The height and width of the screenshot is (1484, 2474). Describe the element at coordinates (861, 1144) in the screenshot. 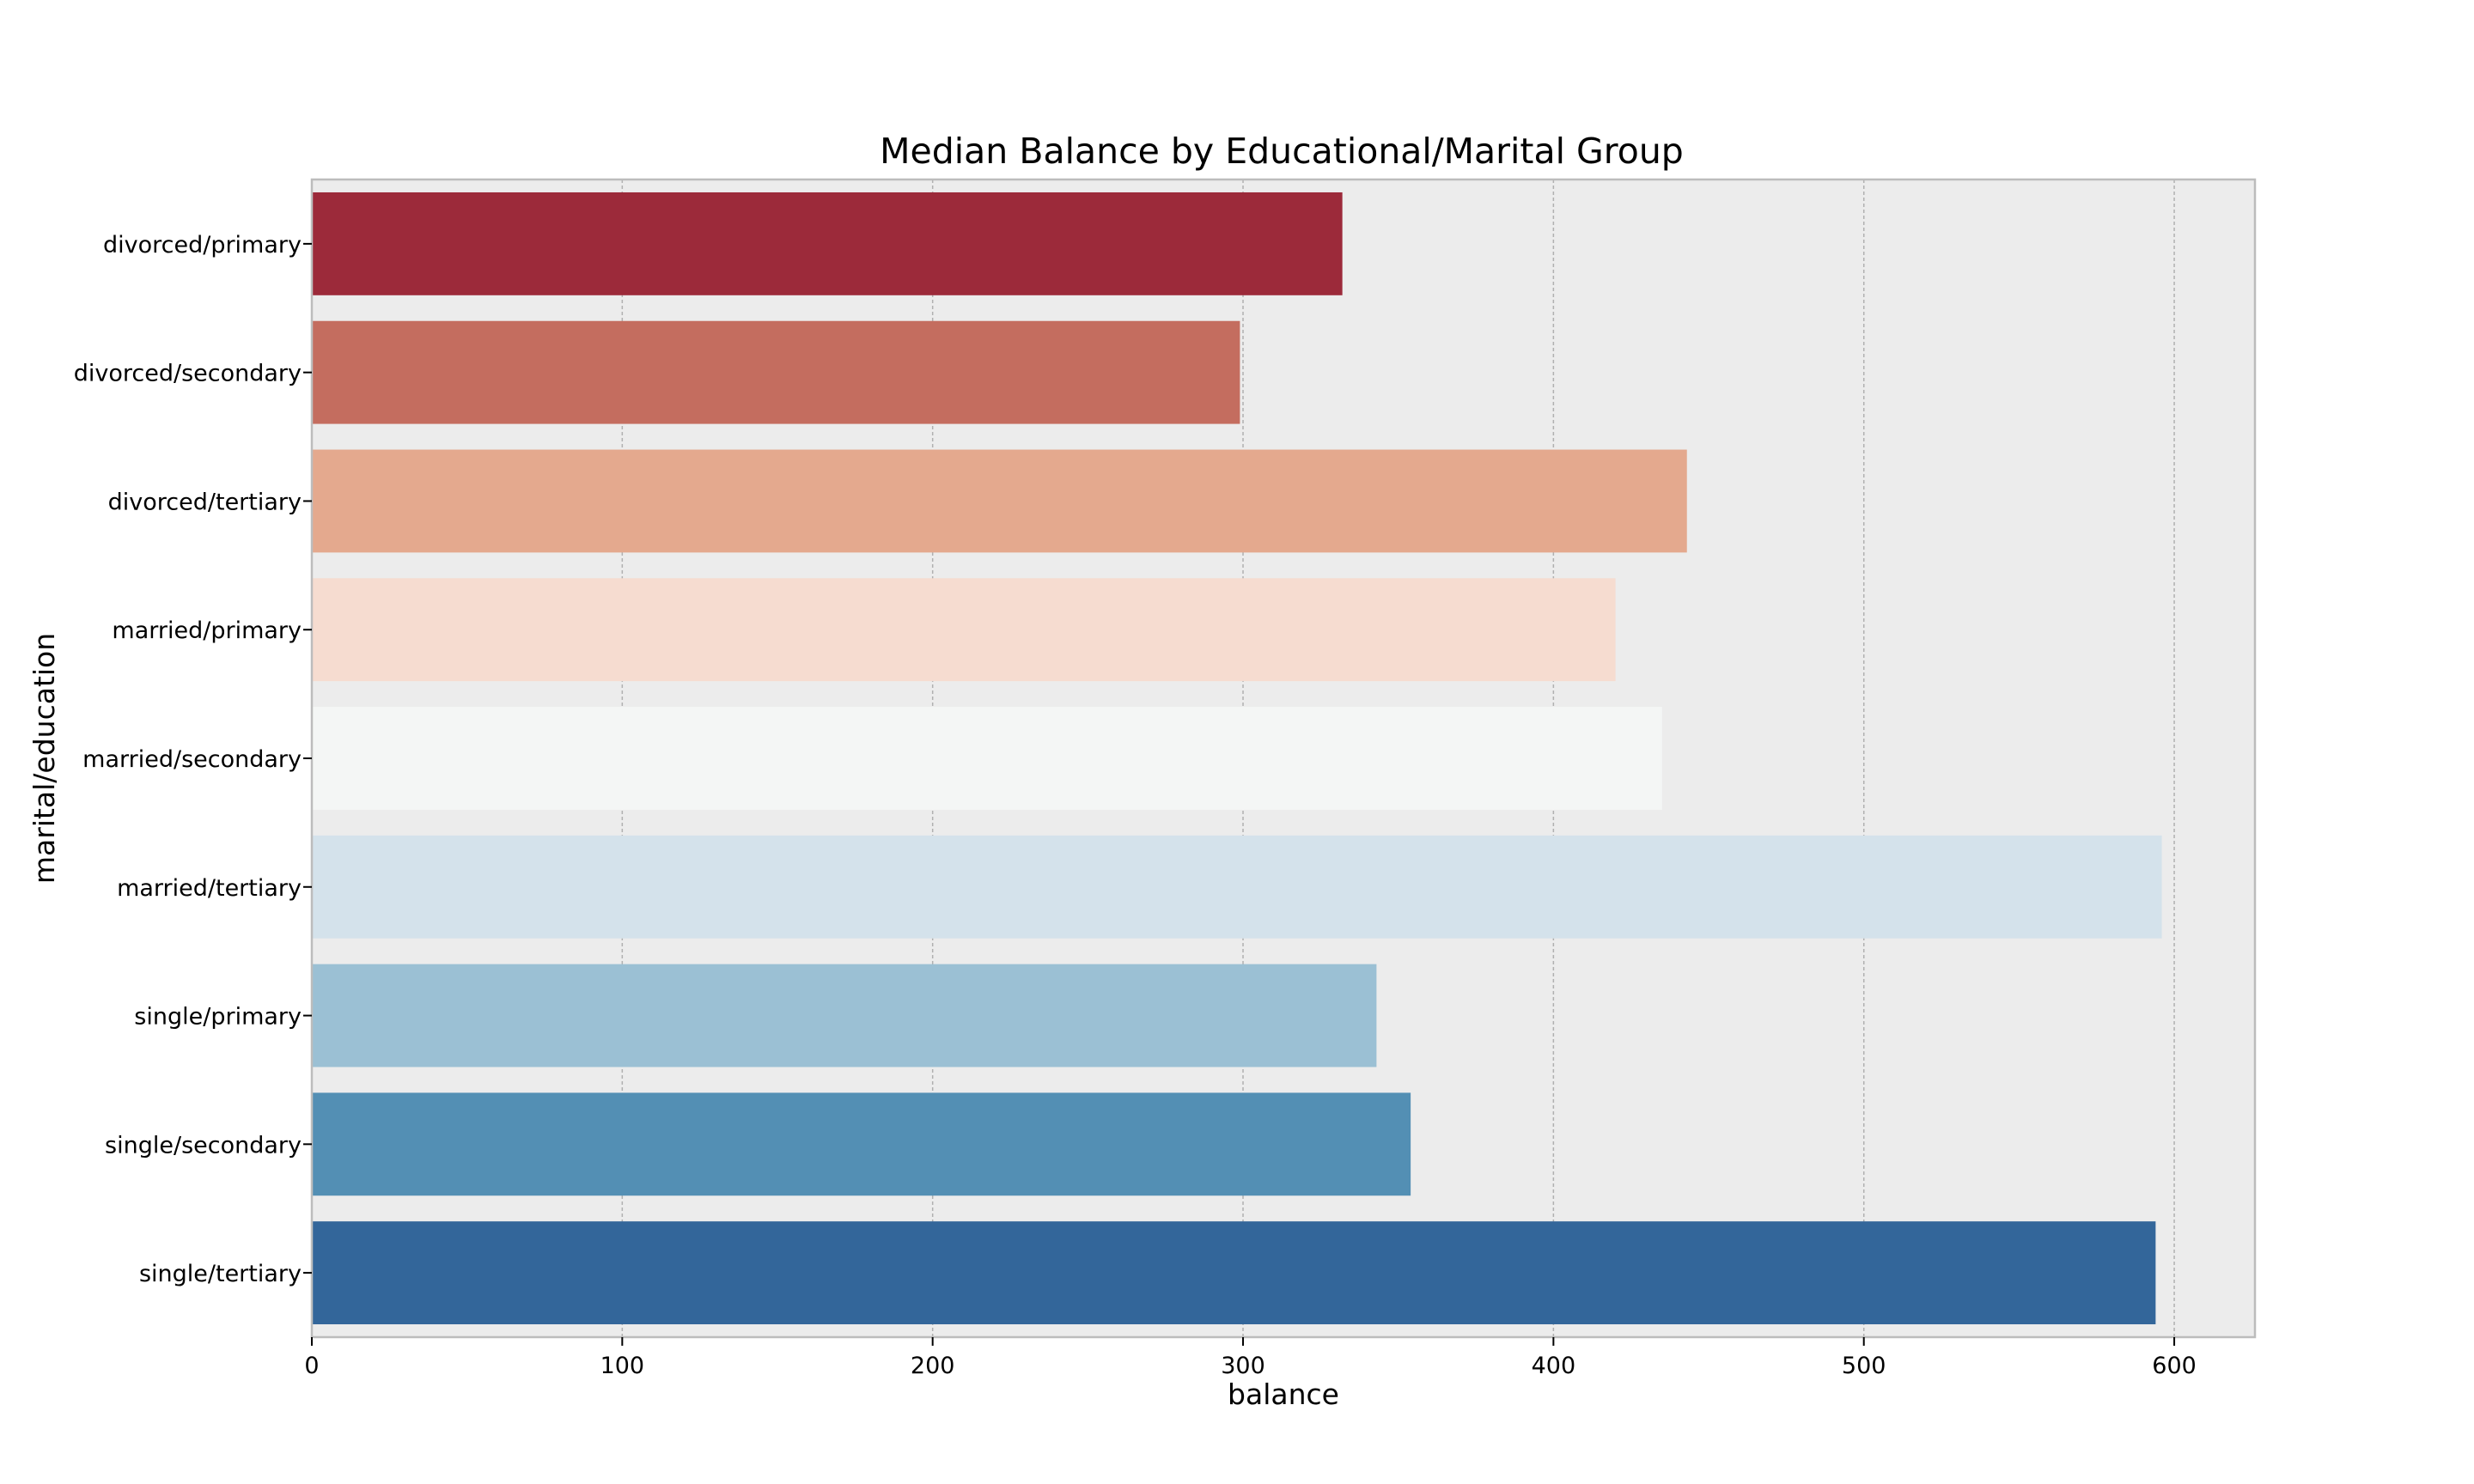

I see `bar-single-secondary` at that location.